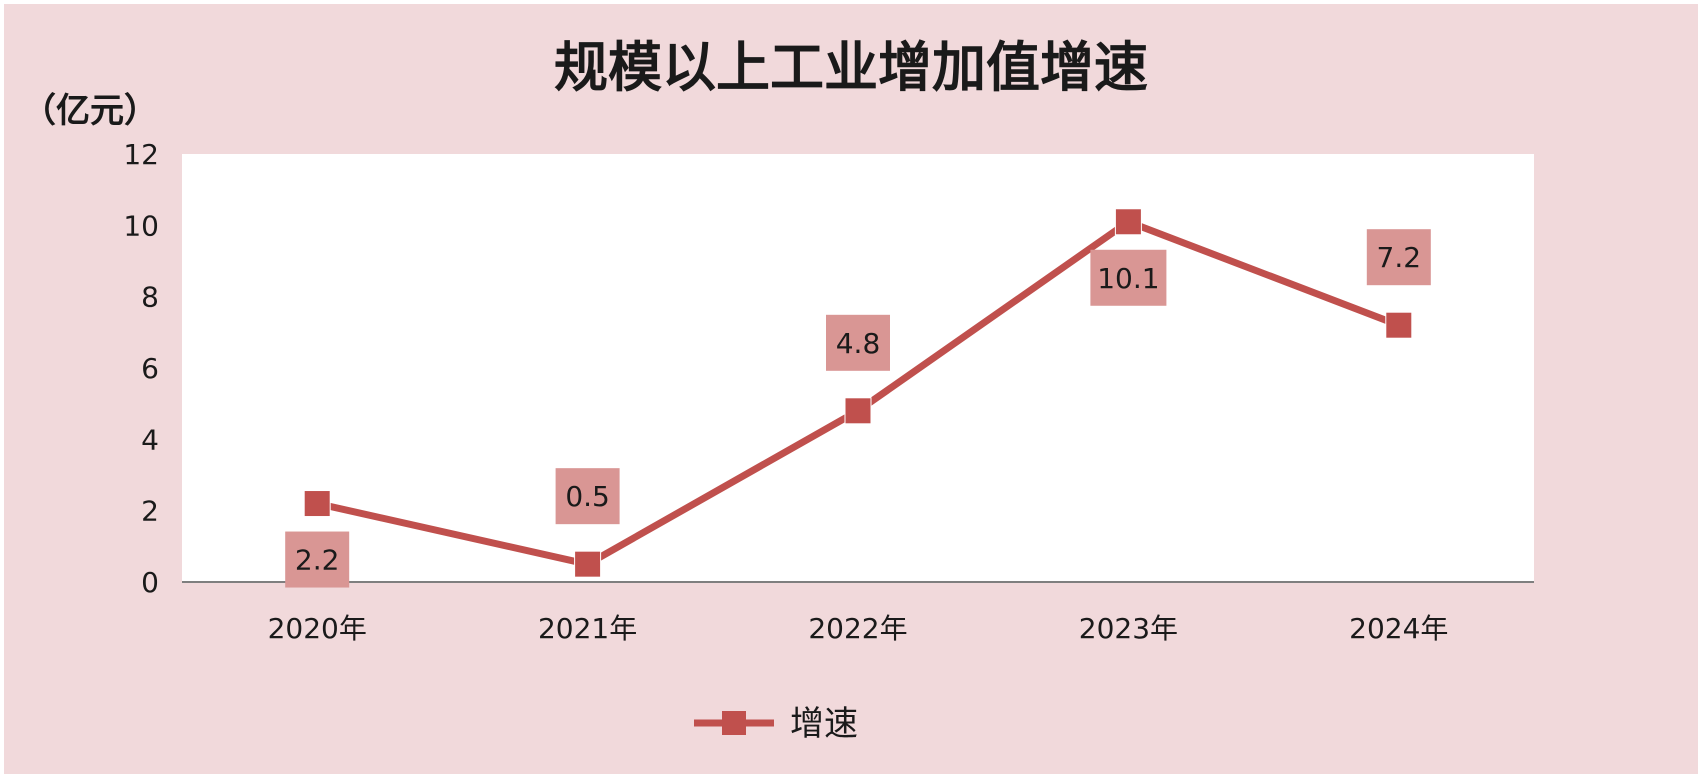 This screenshot has width=1704, height=780. I want to click on x-tick-label: 2021年, so click(587, 628).